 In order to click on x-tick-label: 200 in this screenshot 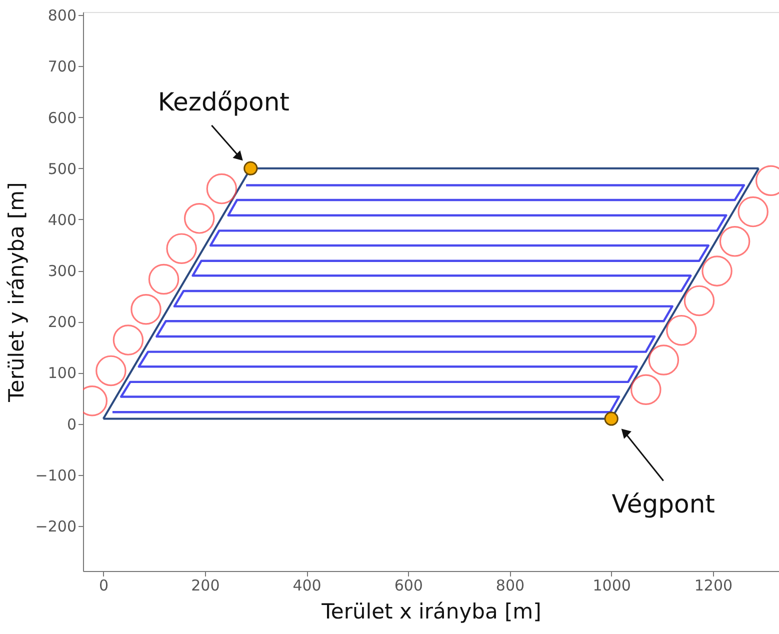, I will do `click(205, 585)`.